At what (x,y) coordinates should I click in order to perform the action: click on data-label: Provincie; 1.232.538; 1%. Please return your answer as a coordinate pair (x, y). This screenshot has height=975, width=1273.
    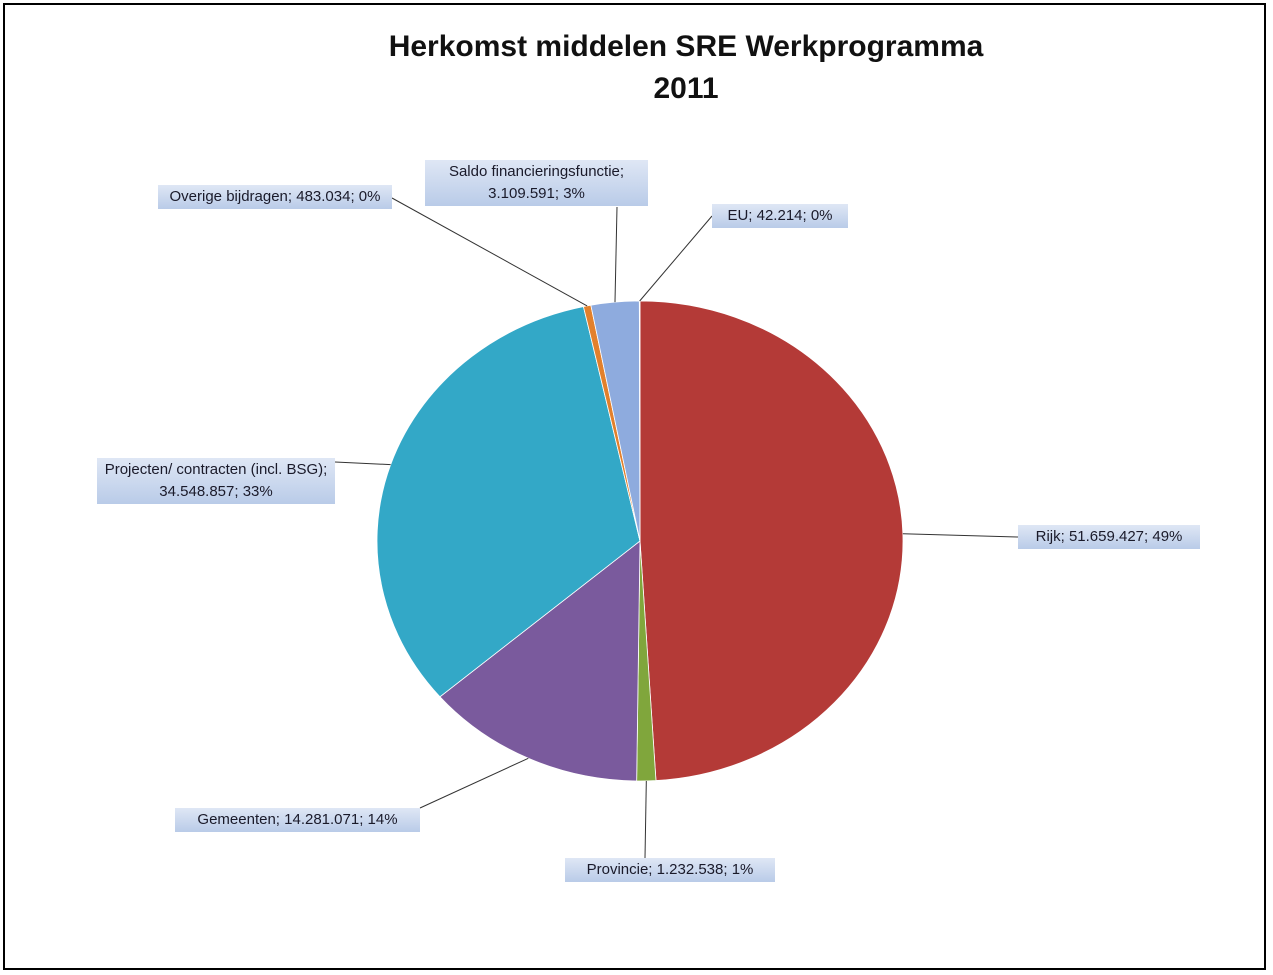
    Looking at the image, I should click on (670, 870).